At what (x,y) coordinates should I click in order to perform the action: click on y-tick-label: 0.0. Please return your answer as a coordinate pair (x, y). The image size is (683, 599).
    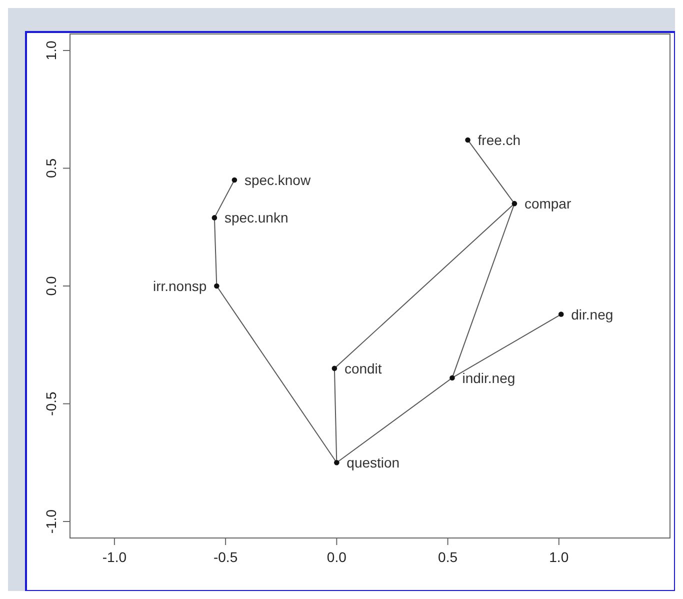
    Looking at the image, I should click on (51, 286).